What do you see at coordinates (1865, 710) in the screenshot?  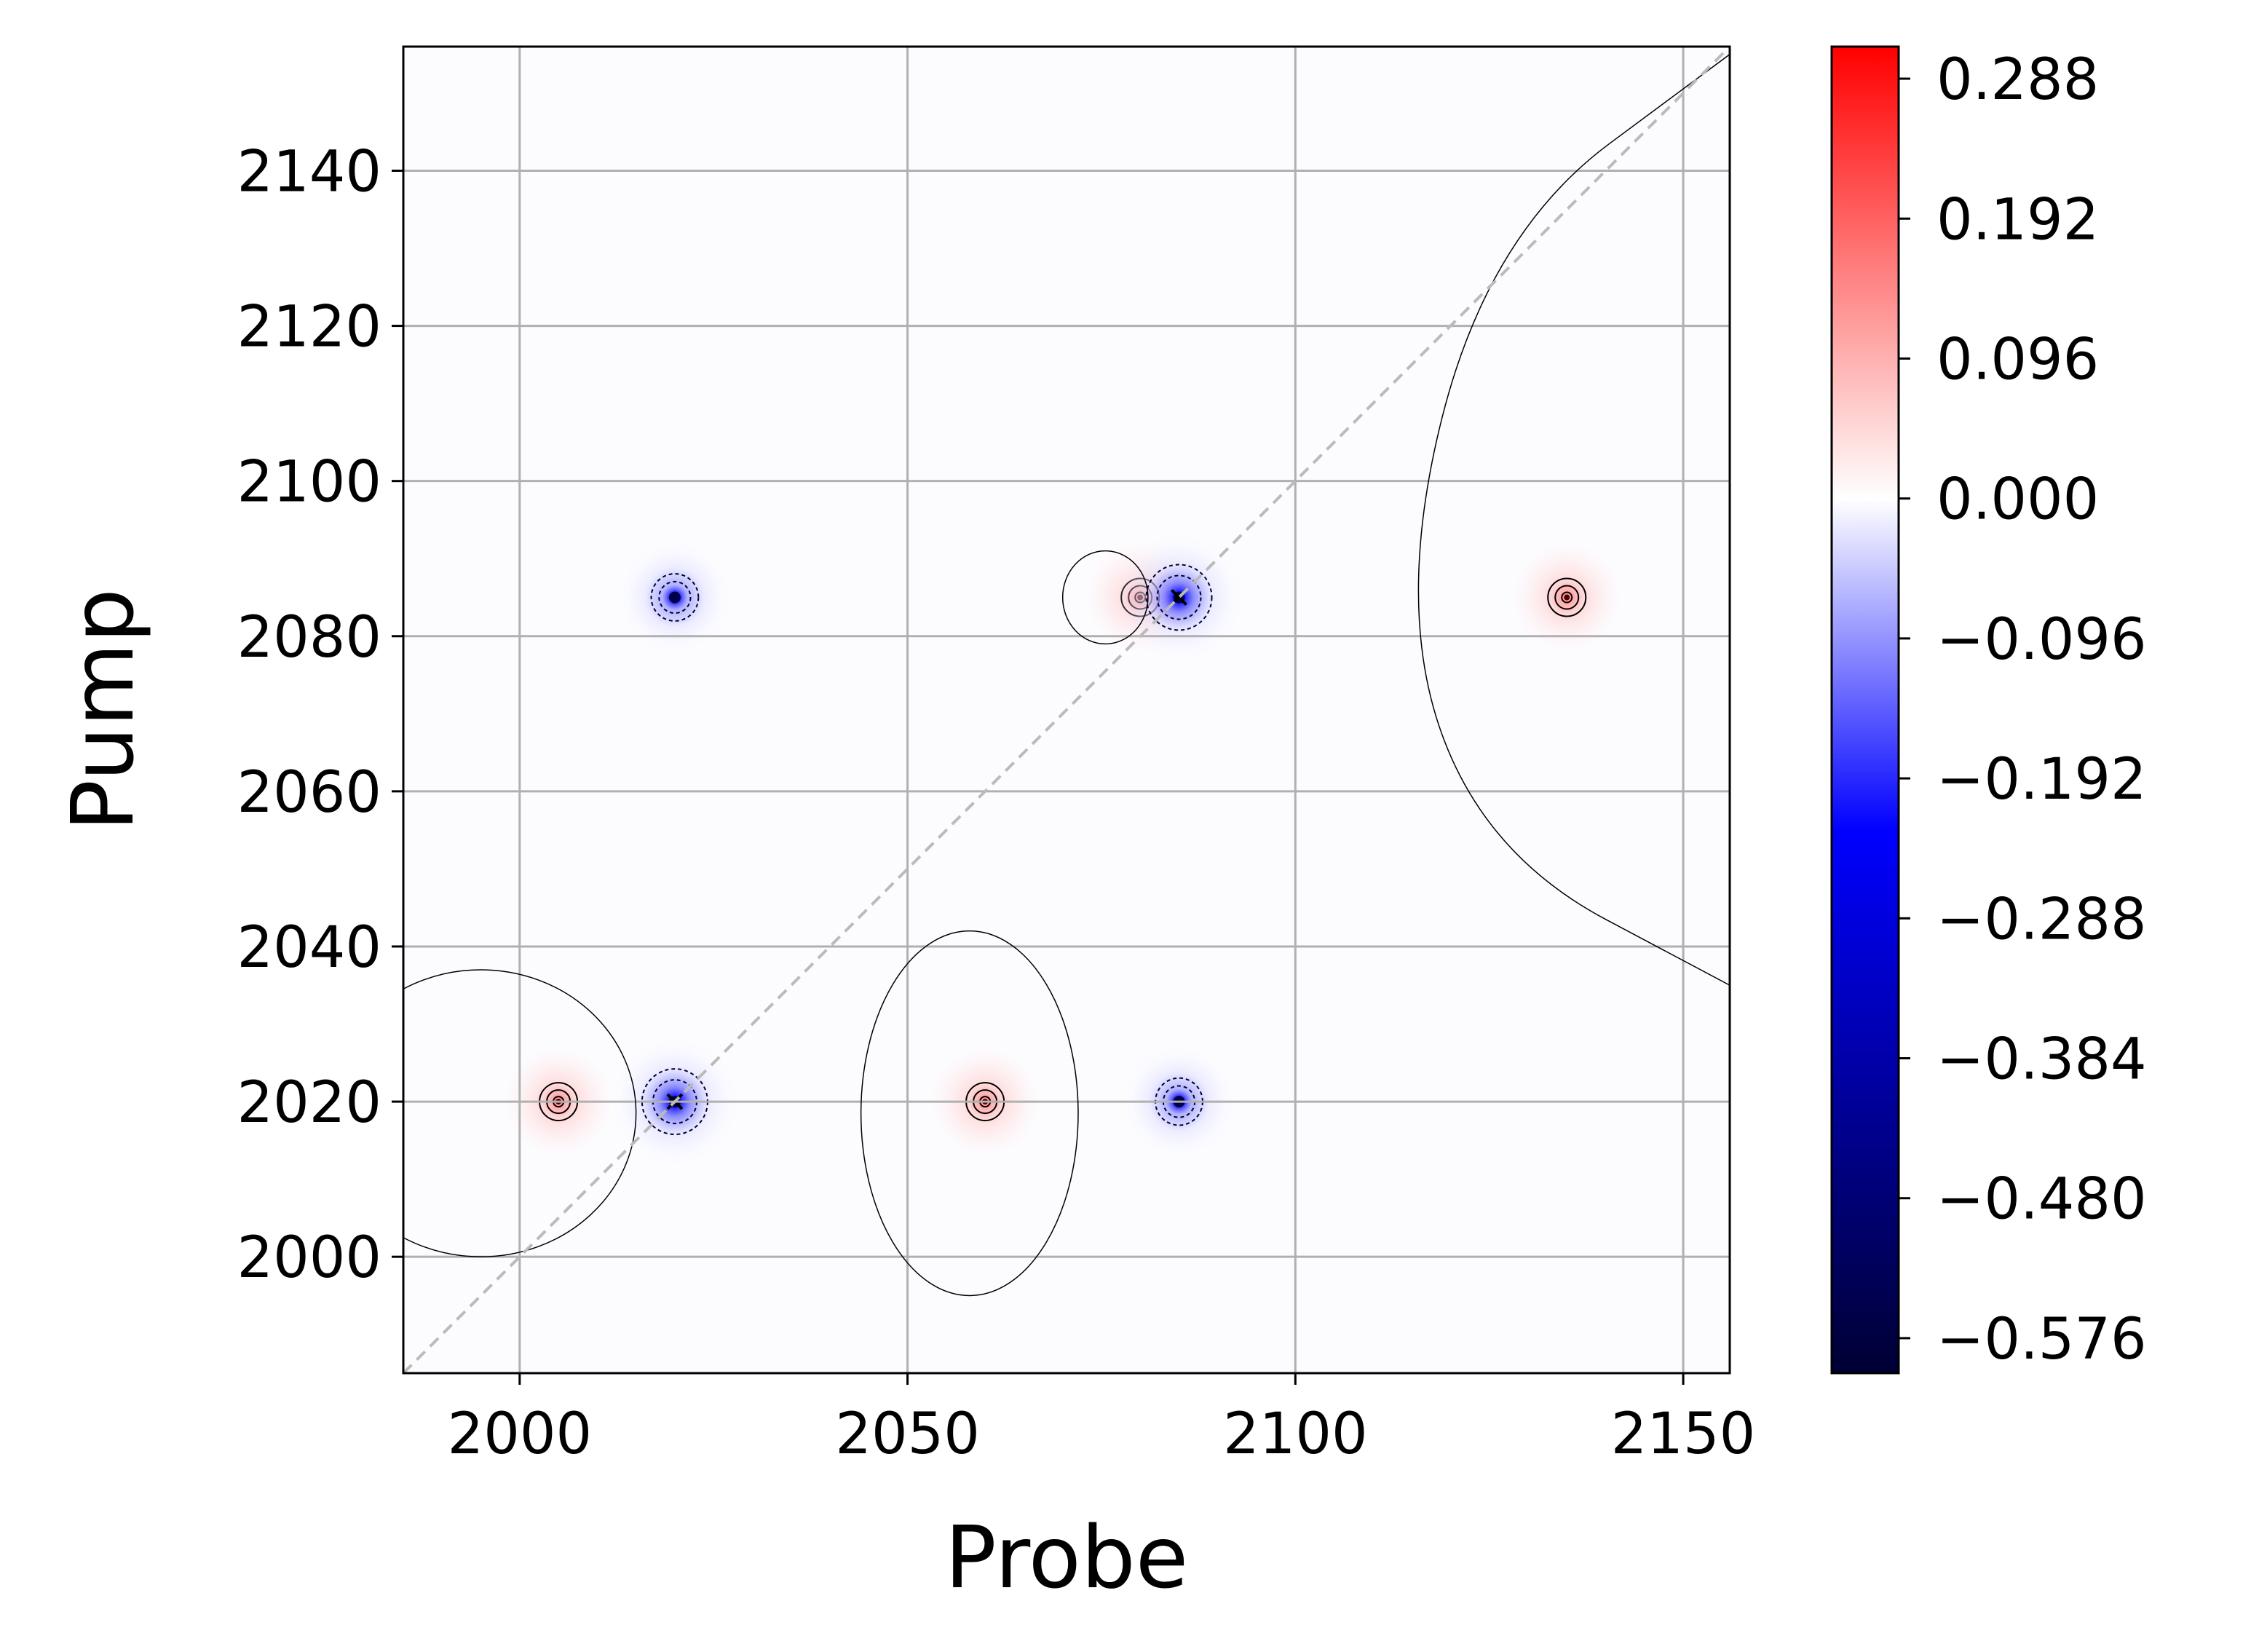 I see `colorbar-gradient` at bounding box center [1865, 710].